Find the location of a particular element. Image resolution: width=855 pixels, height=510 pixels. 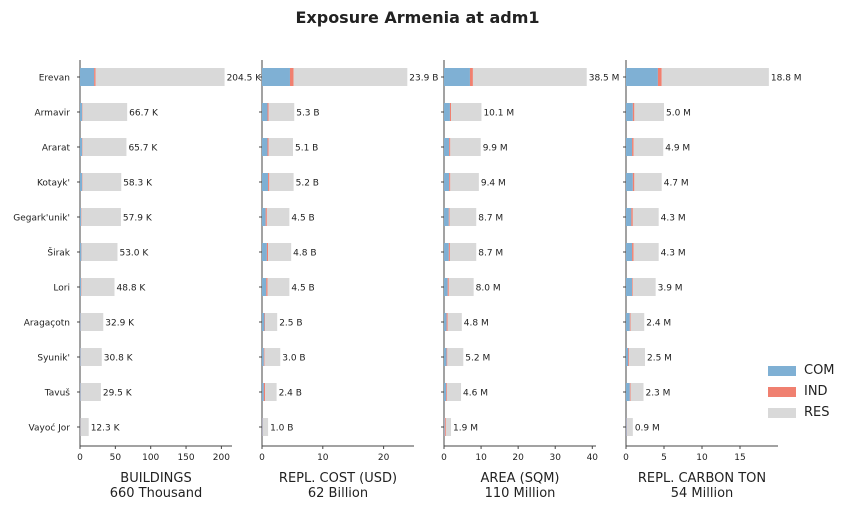

category-label: Erevan is located at coordinates (54, 79).